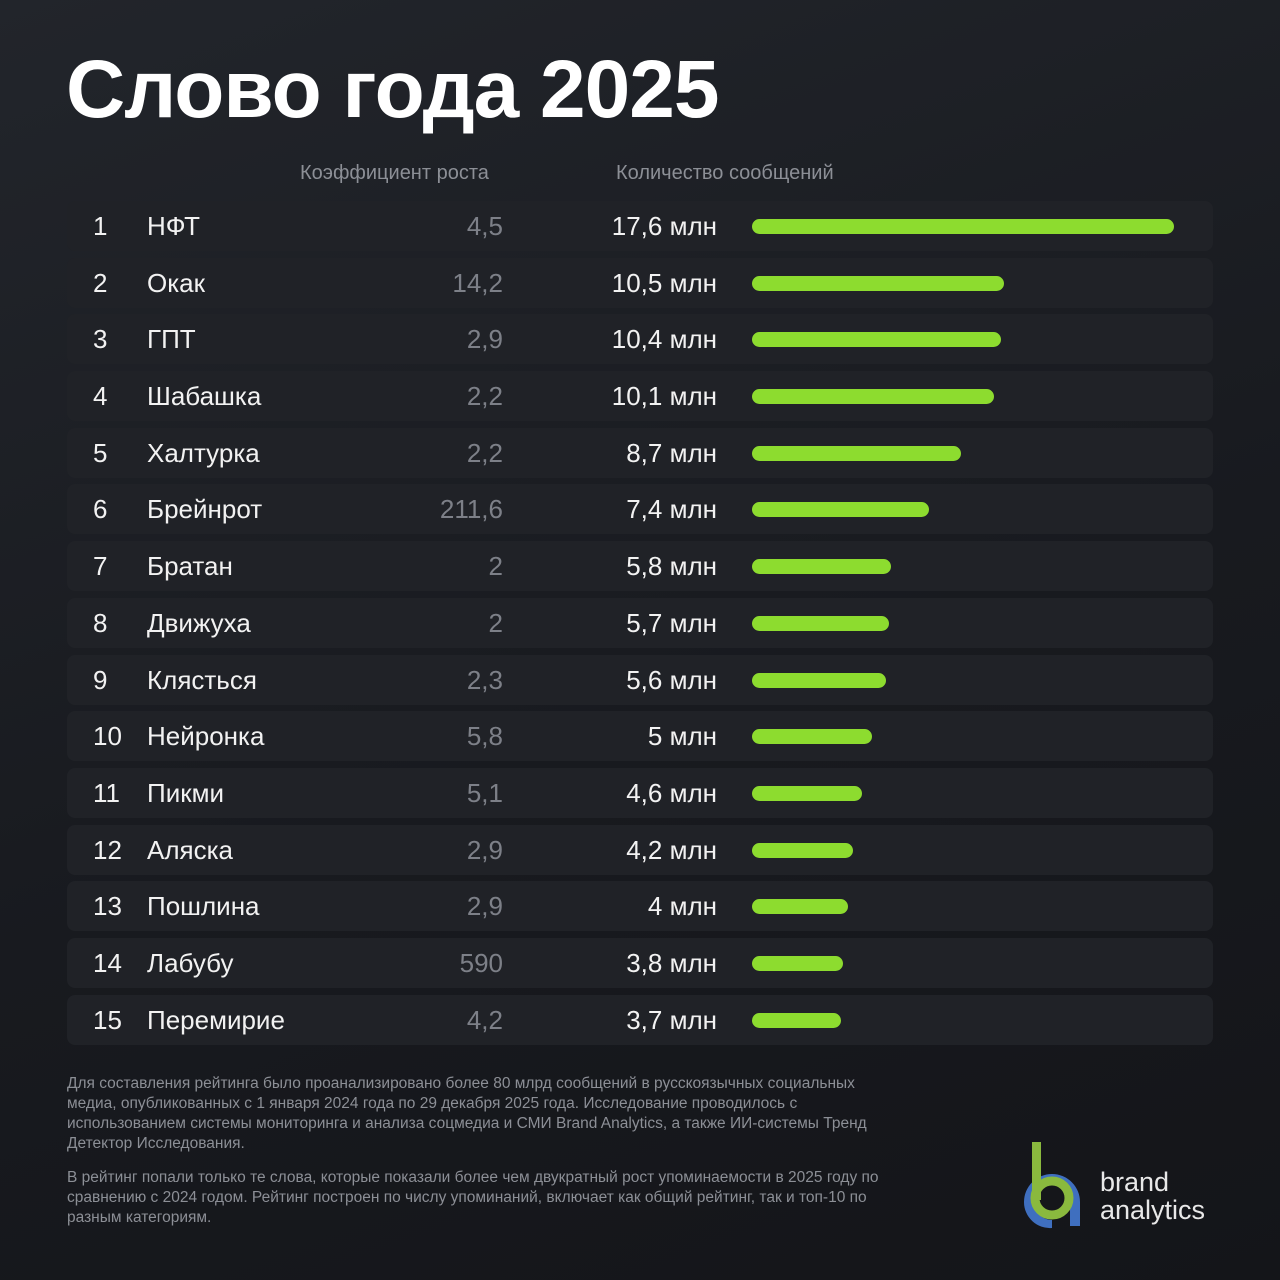 This screenshot has height=1280, width=1280. Describe the element at coordinates (100, 282) in the screenshot. I see `rank-number: 2` at that location.